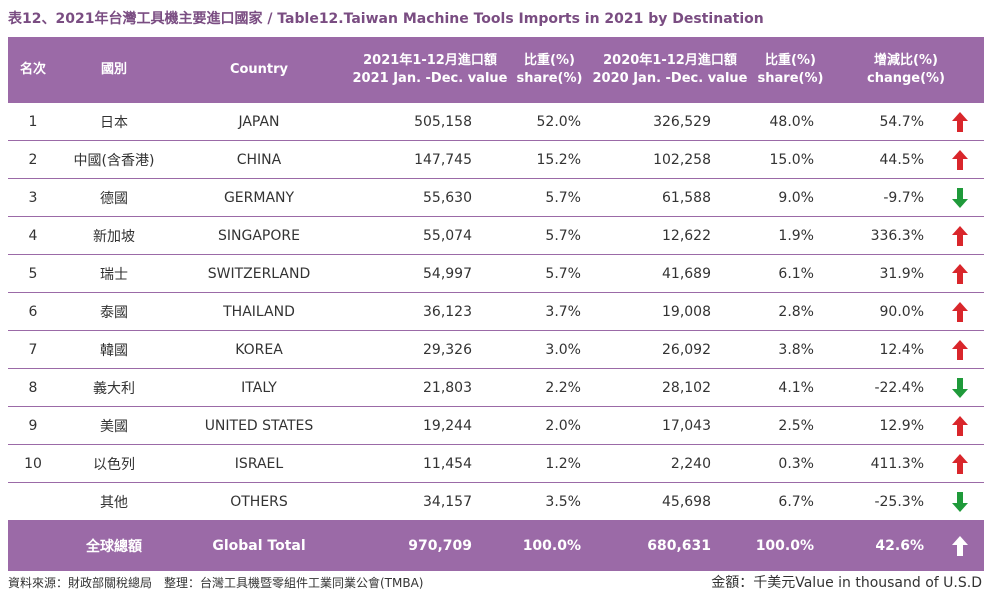  Describe the element at coordinates (549, 349) in the screenshot. I see `row-share-2021: 3.0%` at that location.